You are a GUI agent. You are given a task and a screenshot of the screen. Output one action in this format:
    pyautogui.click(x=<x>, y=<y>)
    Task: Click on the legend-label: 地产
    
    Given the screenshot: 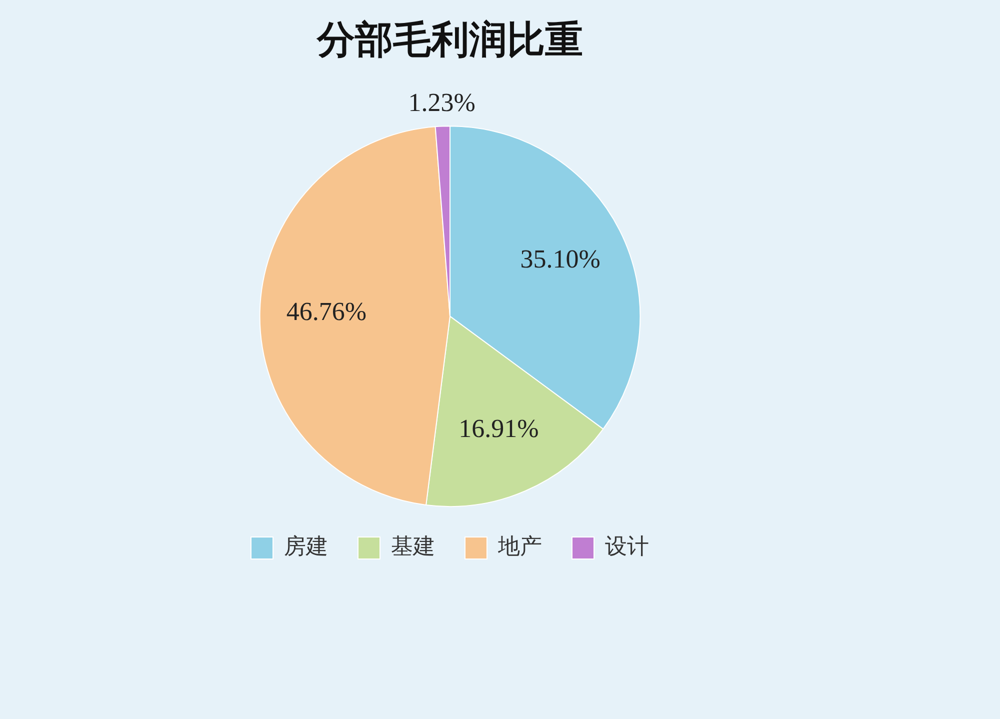 What is the action you would take?
    pyautogui.click(x=519, y=547)
    